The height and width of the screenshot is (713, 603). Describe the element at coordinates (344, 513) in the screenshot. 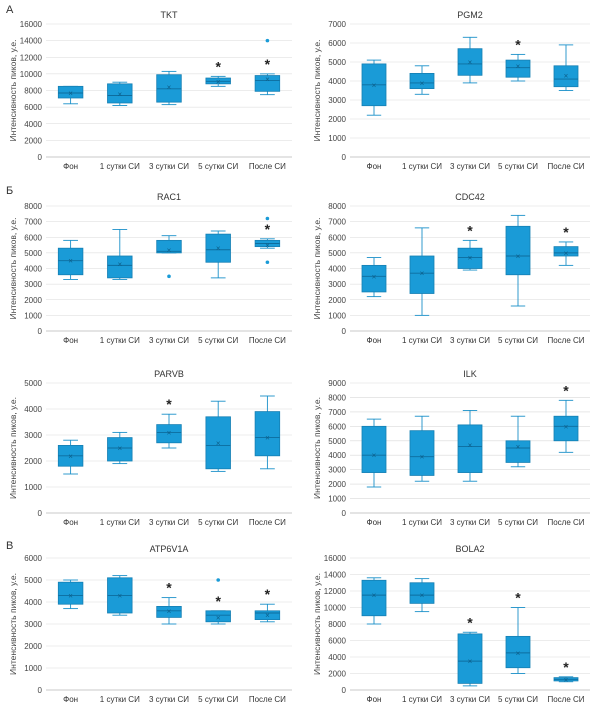

I see `y-tick-label: 0` at that location.